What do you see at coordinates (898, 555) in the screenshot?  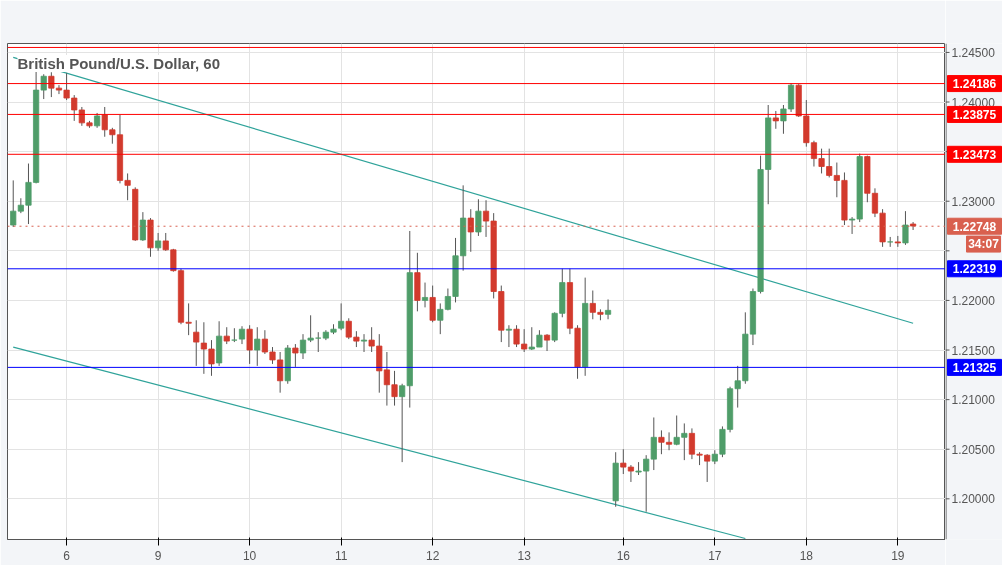 I see `x-tick-label: 19` at bounding box center [898, 555].